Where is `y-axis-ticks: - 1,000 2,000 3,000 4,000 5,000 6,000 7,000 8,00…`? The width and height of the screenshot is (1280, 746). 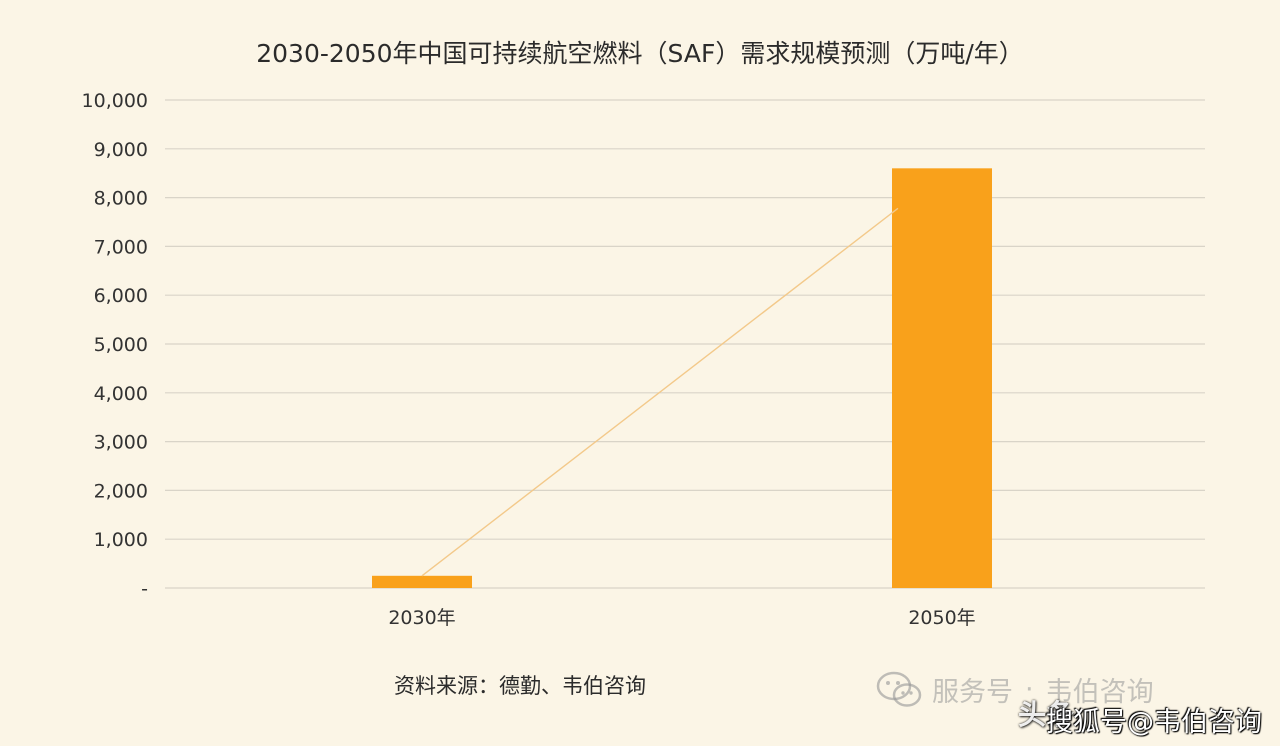
y-axis-ticks: - 1,000 2,000 3,000 4,000 5,000 6,000 7,000 8,00… is located at coordinates (115, 345).